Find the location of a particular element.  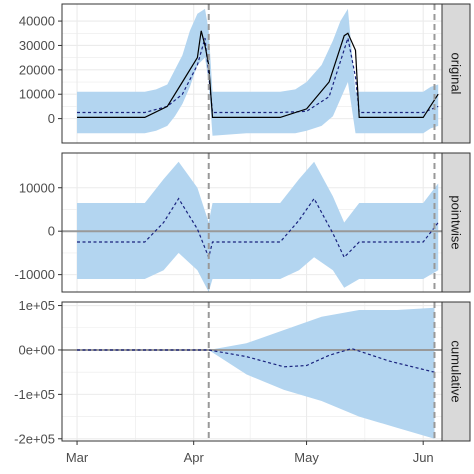

y-tick-label: 1e+05 is located at coordinates (36, 305).